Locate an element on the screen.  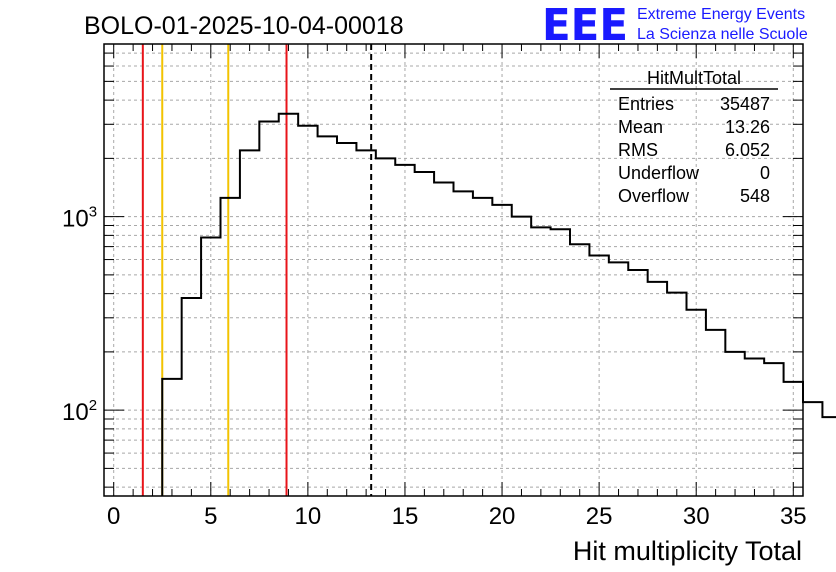
stats-value: 35487 is located at coordinates (745, 104).